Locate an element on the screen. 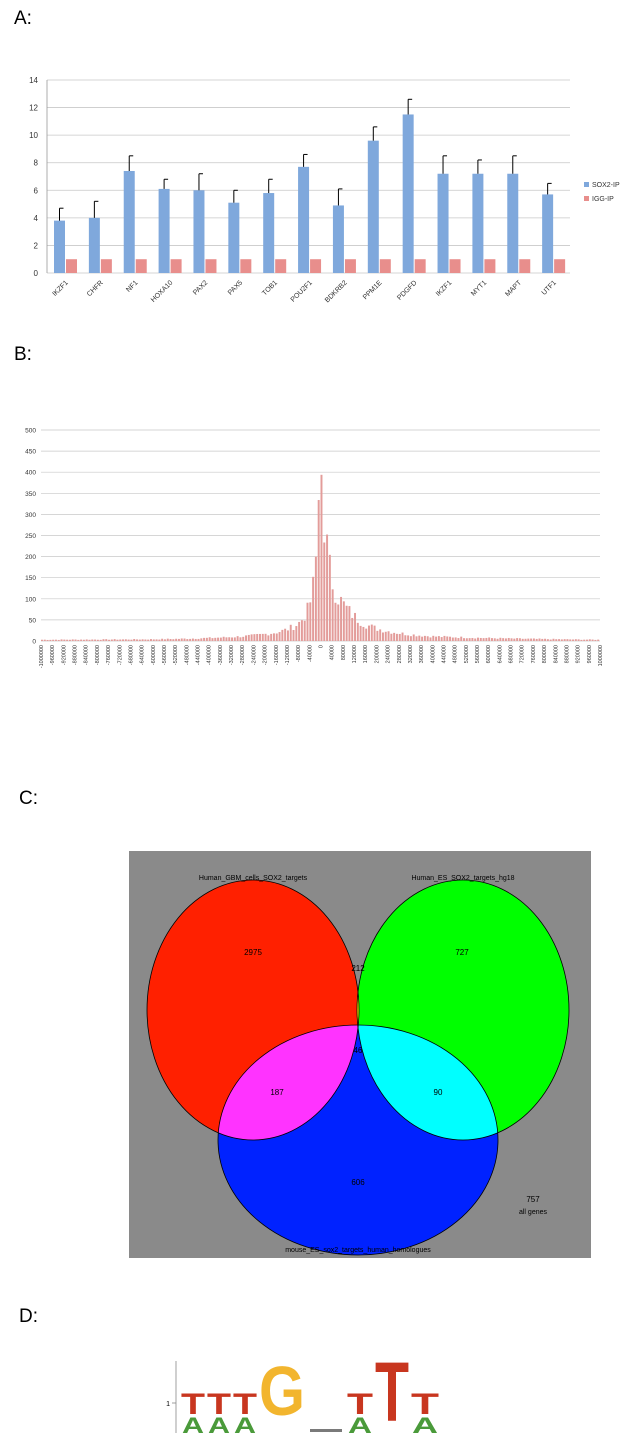 This screenshot has width=629, height=1433. b-y-tick-label: 200 is located at coordinates (30, 557).